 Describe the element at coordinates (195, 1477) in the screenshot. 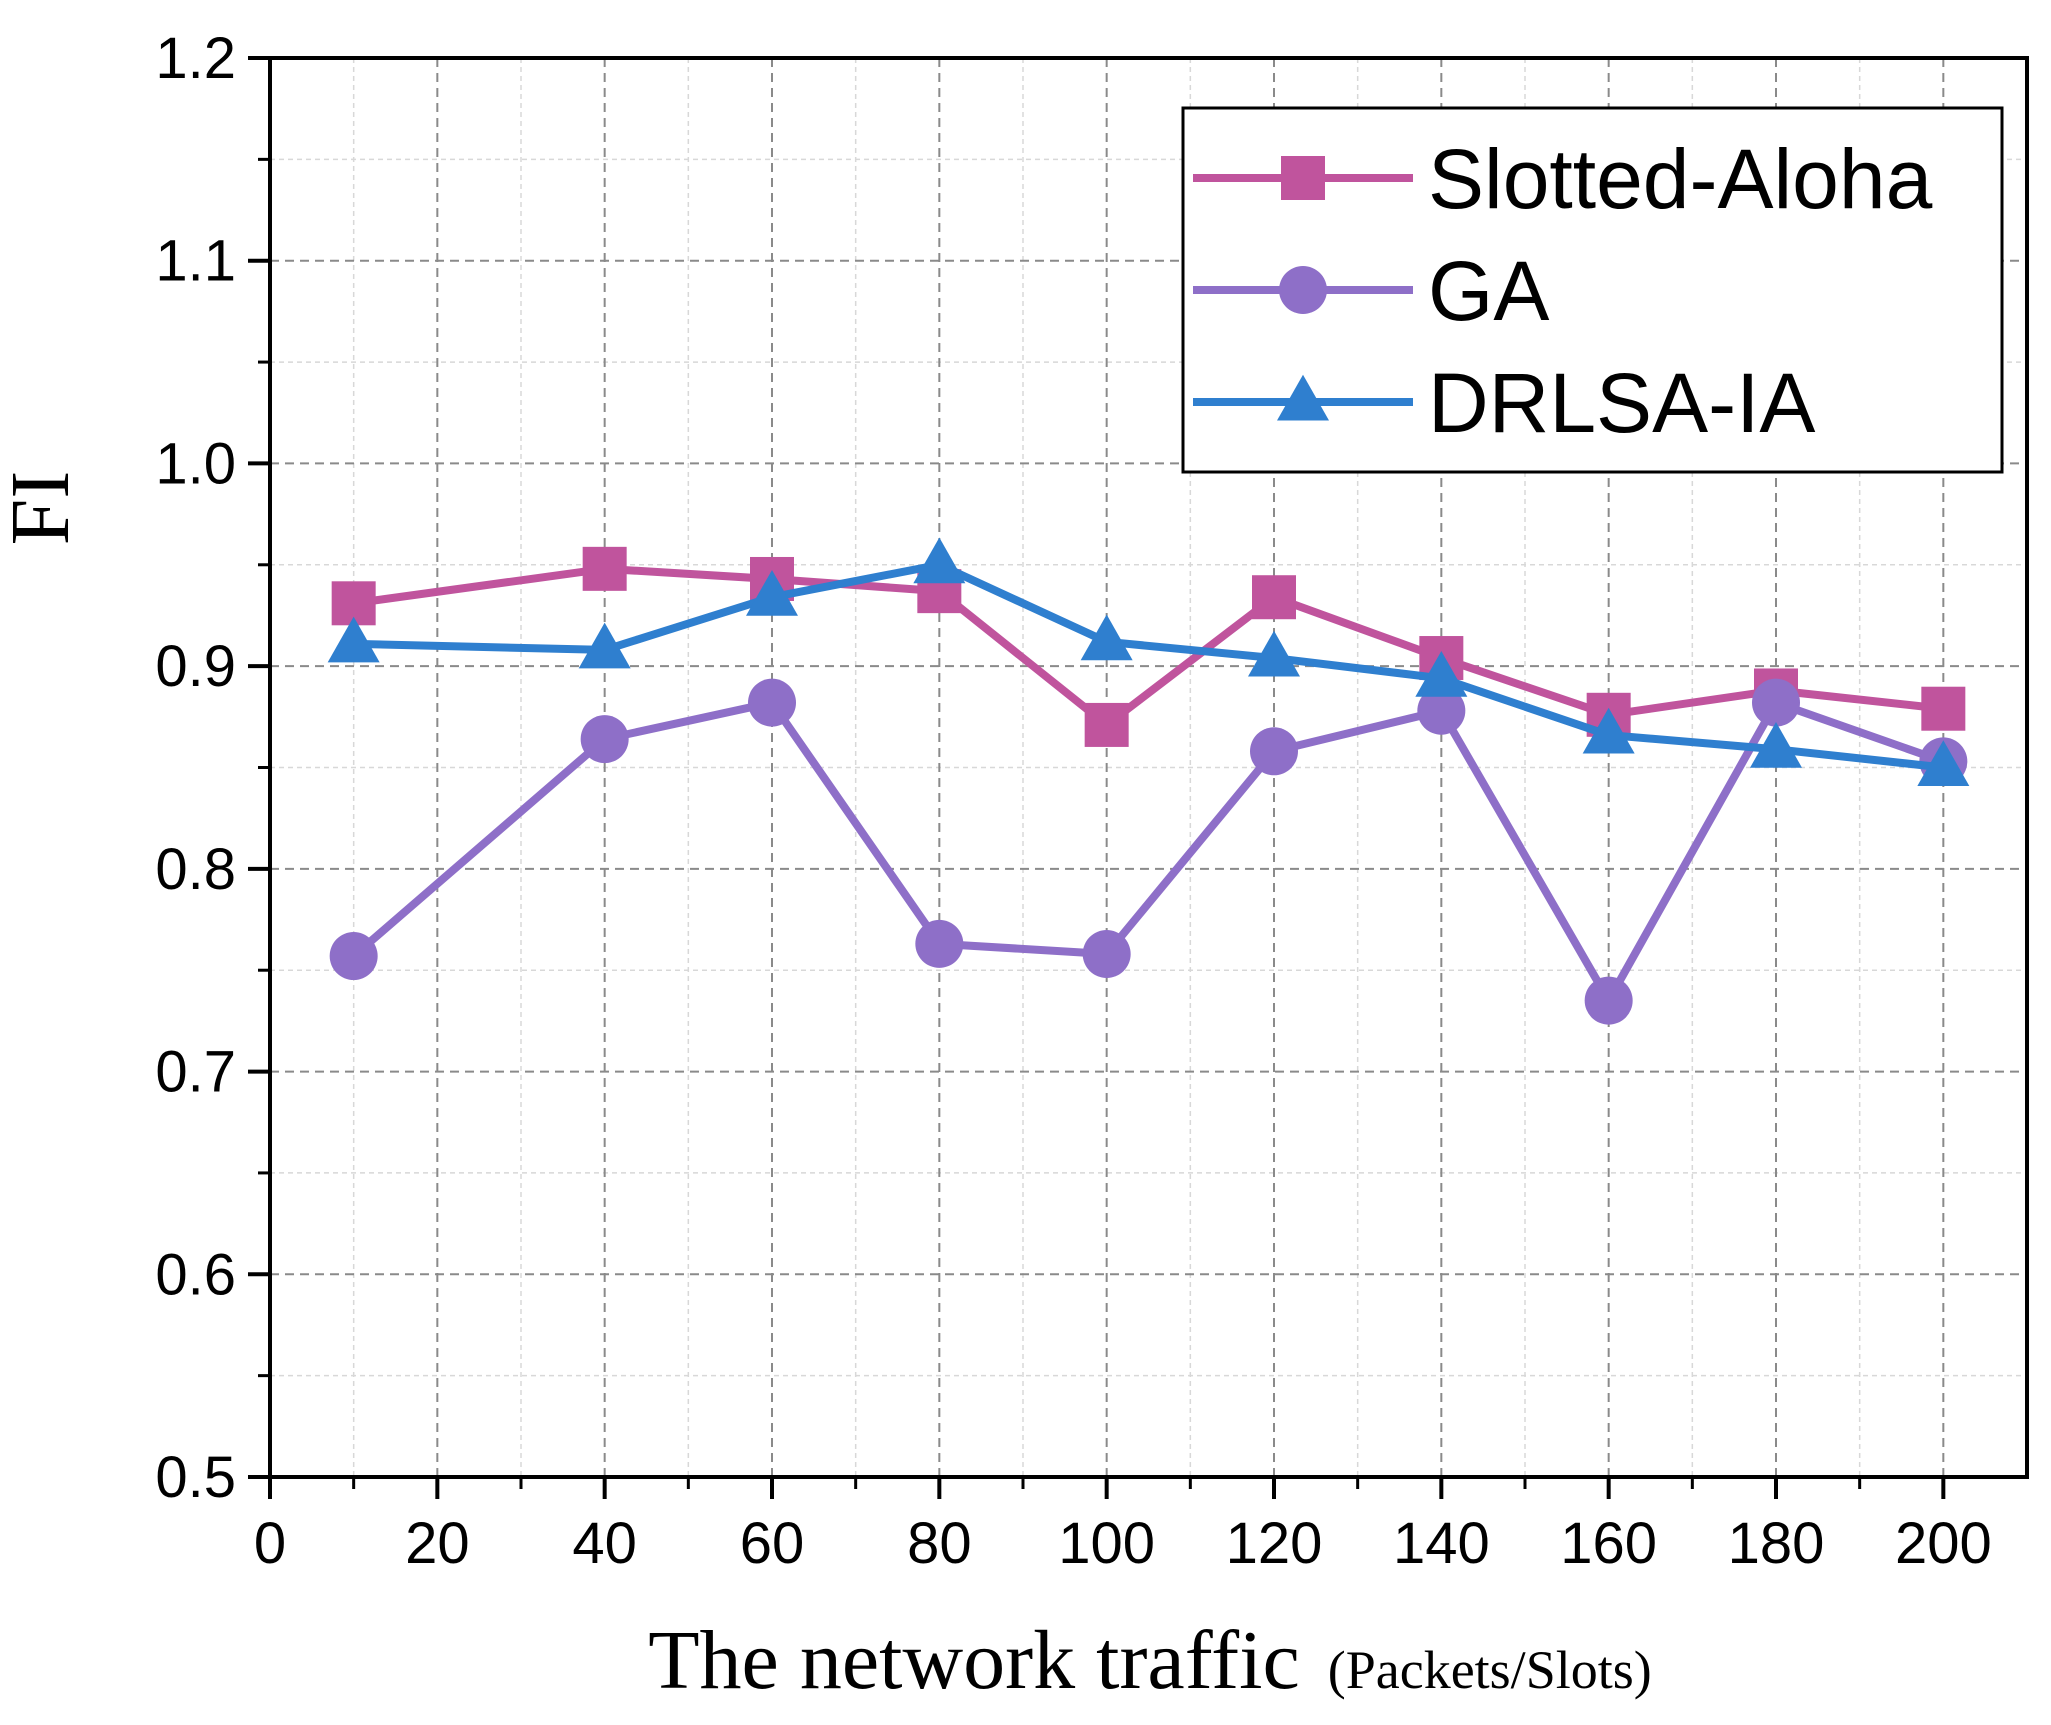

I see `y-tick-label: 0.5` at that location.